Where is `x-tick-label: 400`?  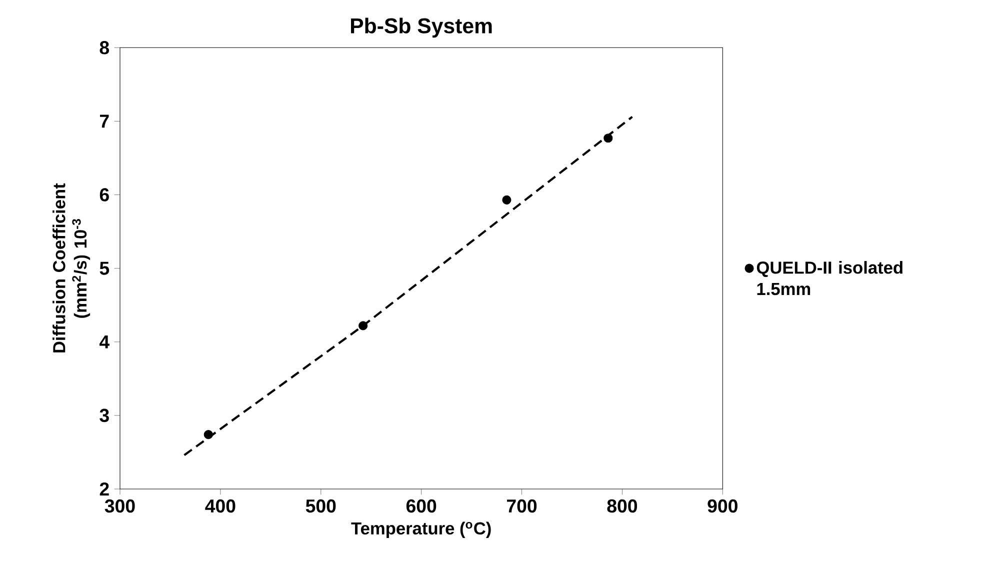 x-tick-label: 400 is located at coordinates (220, 506).